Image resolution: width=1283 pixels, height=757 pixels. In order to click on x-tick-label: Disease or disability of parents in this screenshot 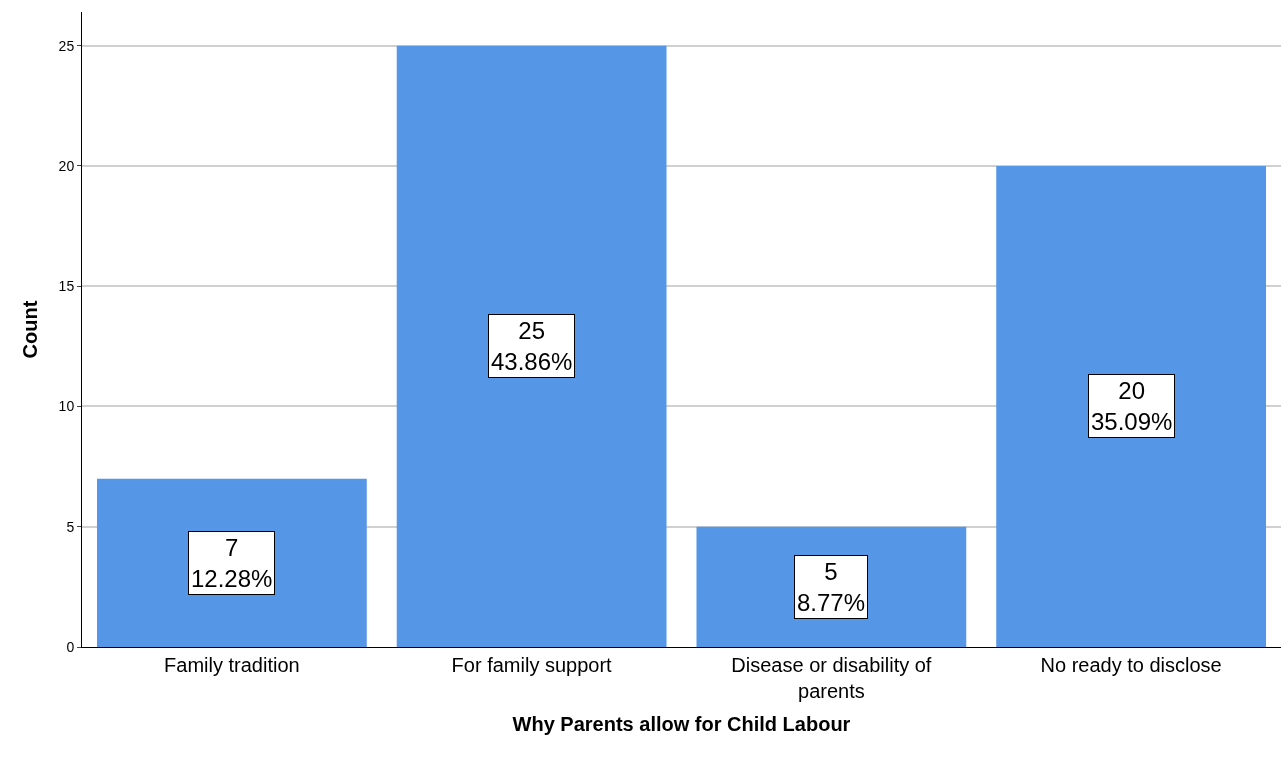, I will do `click(831, 678)`.